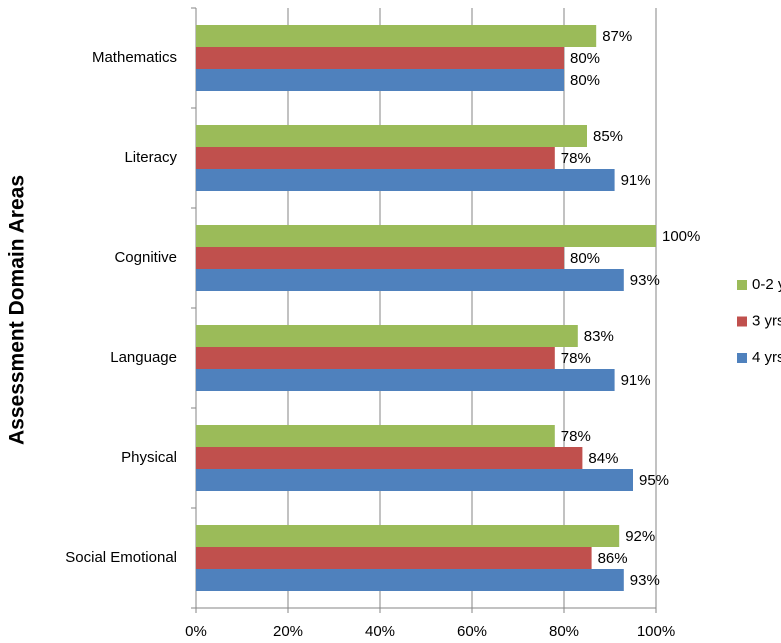  Describe the element at coordinates (121, 557) in the screenshot. I see `y-tick-label: Social Emotional` at that location.